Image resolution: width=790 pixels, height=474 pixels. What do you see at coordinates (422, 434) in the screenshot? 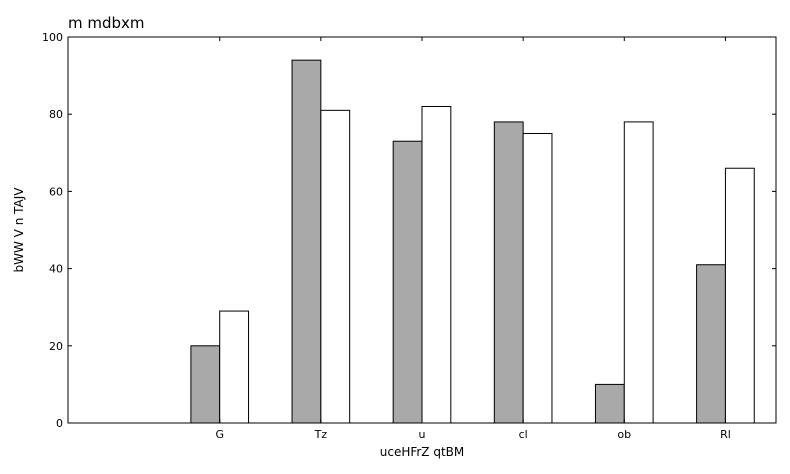
I see `x-tick-label-u: u` at bounding box center [422, 434].